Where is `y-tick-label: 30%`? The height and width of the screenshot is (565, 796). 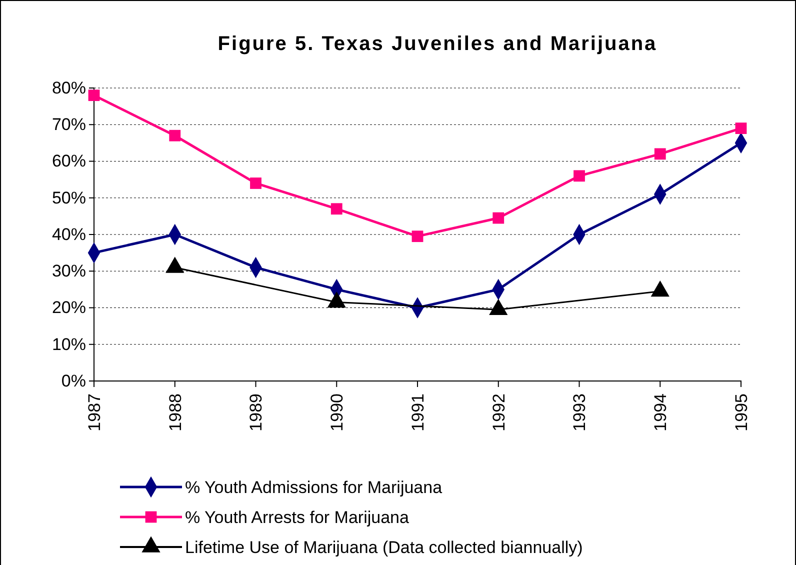
y-tick-label: 30% is located at coordinates (69, 271).